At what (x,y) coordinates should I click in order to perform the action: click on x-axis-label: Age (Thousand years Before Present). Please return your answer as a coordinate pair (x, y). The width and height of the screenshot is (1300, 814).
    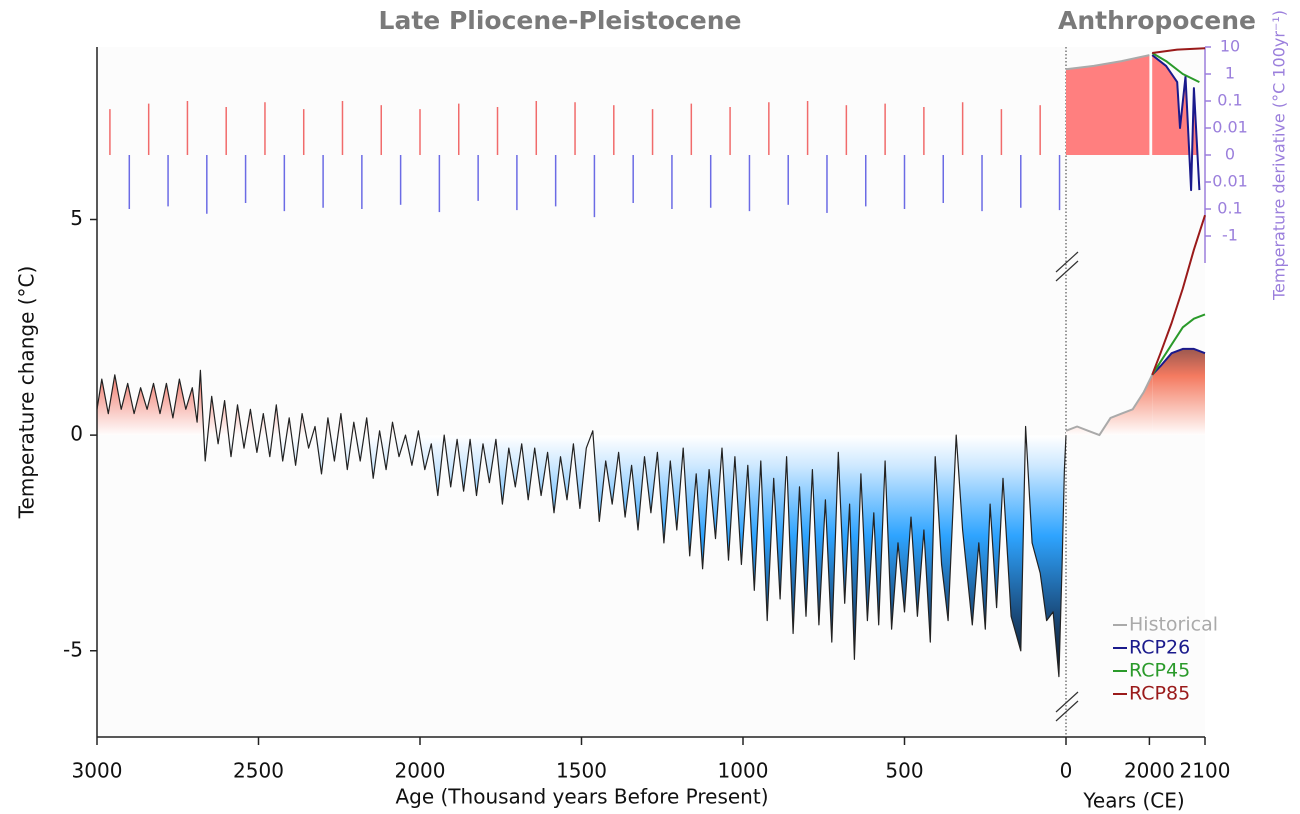
    Looking at the image, I should click on (581, 797).